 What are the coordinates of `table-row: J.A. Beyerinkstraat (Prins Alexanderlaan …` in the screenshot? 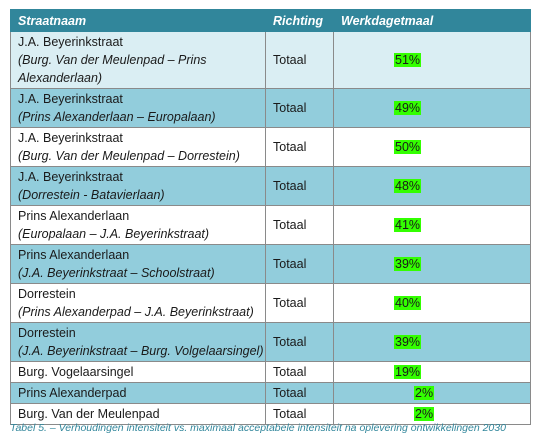 It's located at (270, 108).